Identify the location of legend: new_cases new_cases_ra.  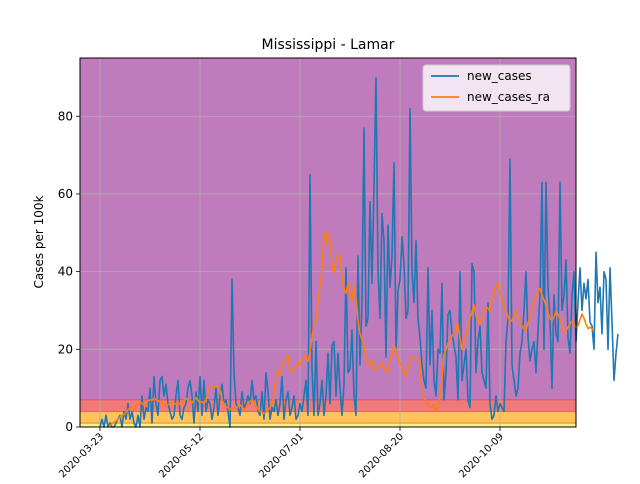
(496, 88).